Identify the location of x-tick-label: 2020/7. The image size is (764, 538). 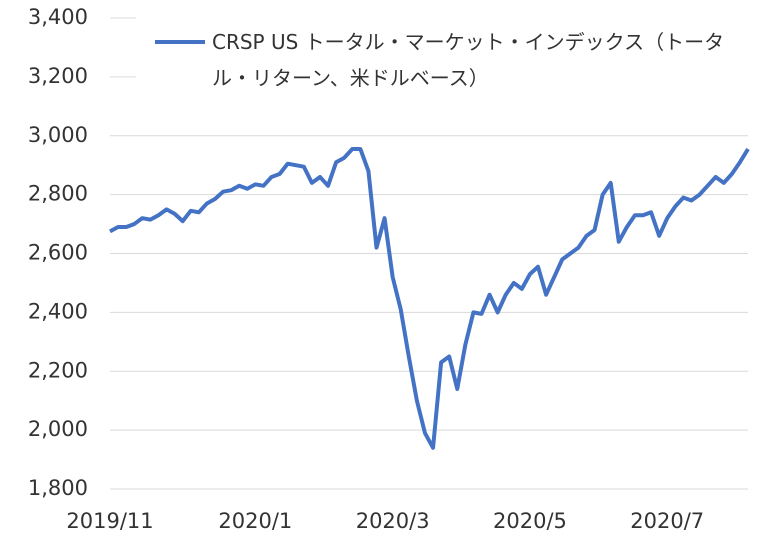
(667, 521).